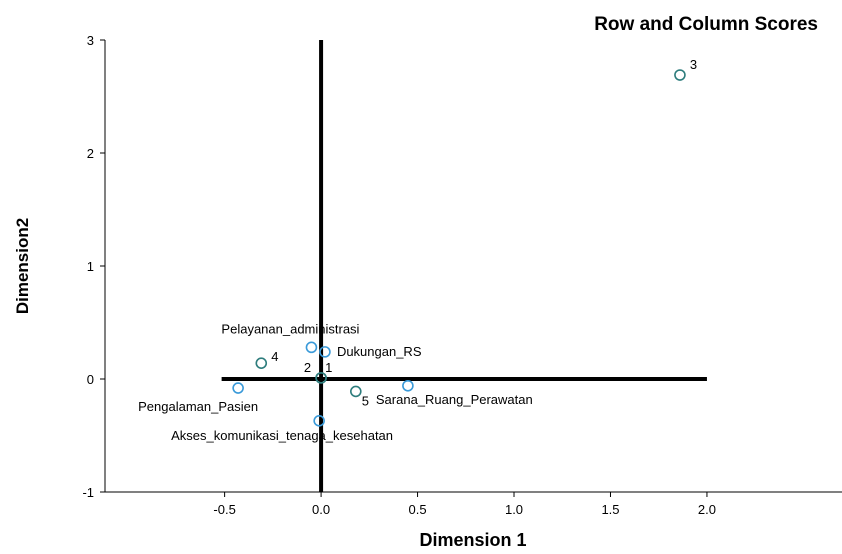 The height and width of the screenshot is (554, 842). Describe the element at coordinates (454, 399) in the screenshot. I see `point-label: Sarana_Ruang_Perawatan` at that location.